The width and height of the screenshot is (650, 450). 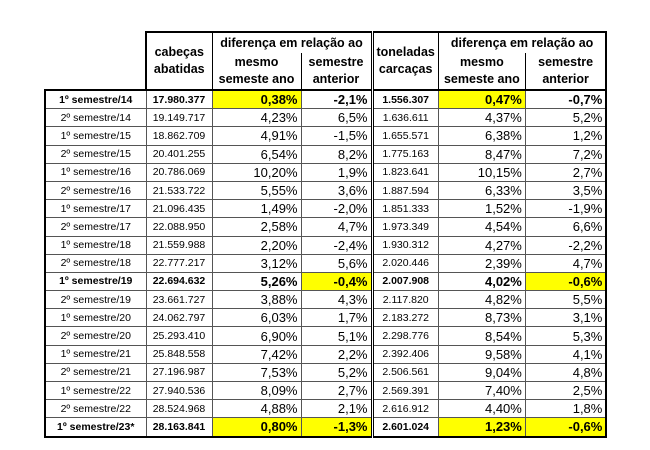 I want to click on toneladas-yoy: 9,04%, so click(x=481, y=372).